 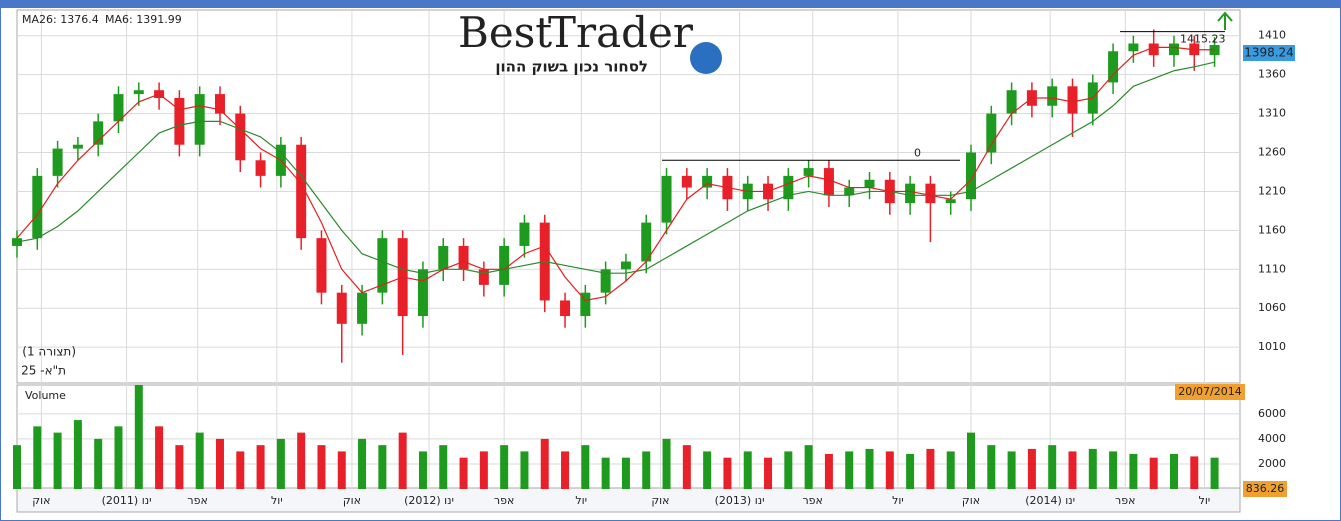 I want to click on last-volume-label: 836.26, so click(x=1265, y=488).